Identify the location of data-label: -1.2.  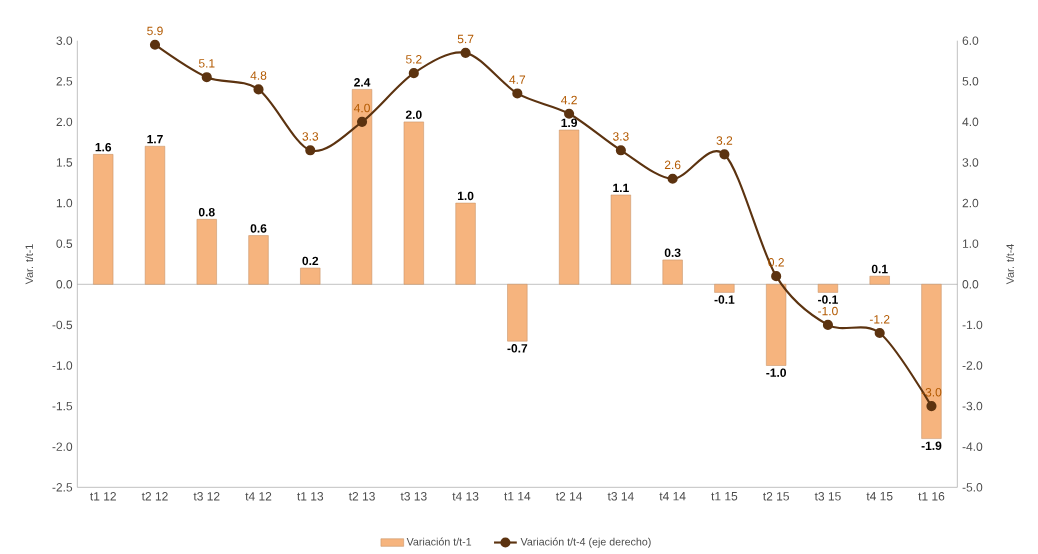
(879, 319).